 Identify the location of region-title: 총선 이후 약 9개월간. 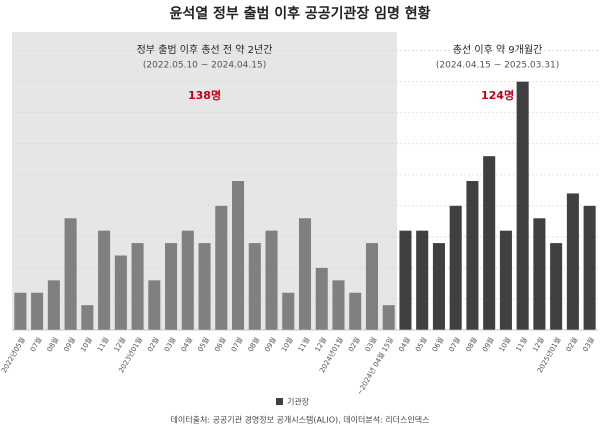
(498, 50).